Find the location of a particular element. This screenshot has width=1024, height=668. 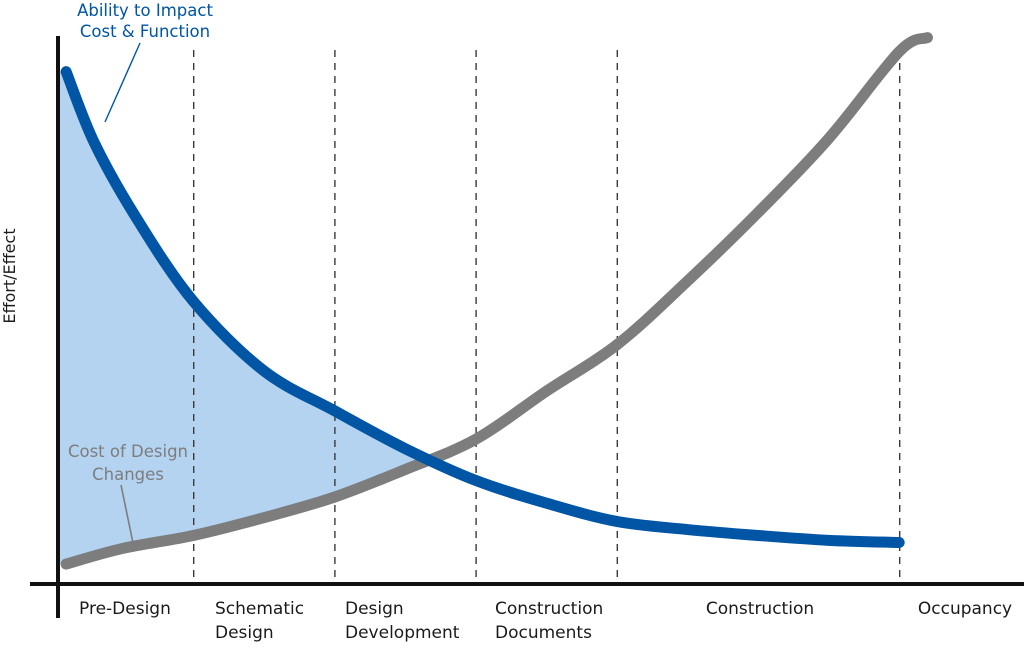

phase-label-line: Development is located at coordinates (402, 633).